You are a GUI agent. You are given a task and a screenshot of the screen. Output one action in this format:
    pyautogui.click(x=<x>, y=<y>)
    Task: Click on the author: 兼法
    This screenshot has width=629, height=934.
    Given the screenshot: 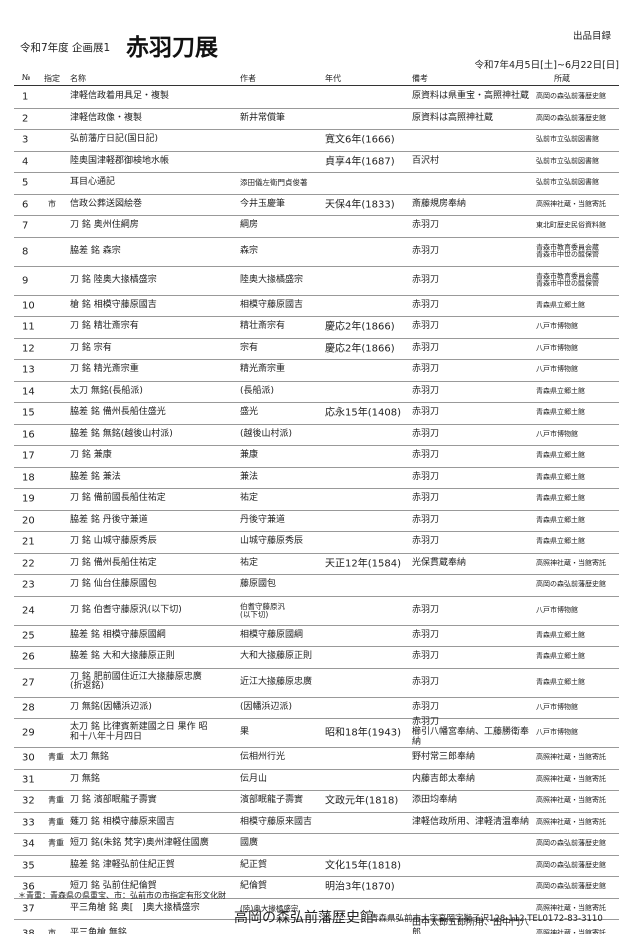 What is the action you would take?
    pyautogui.click(x=249, y=476)
    